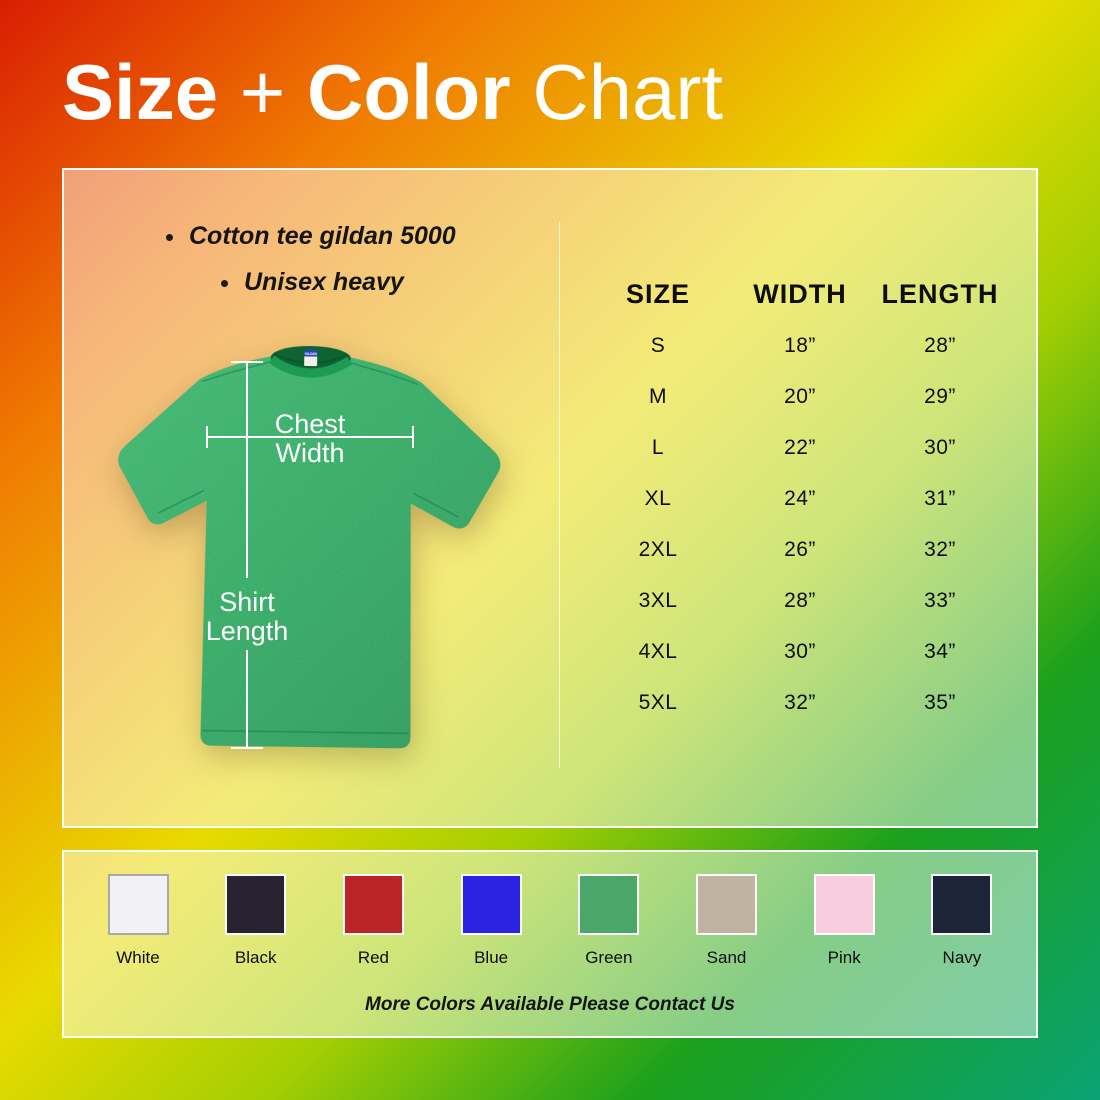  I want to click on swatch-cell-navy: Navy, so click(962, 921).